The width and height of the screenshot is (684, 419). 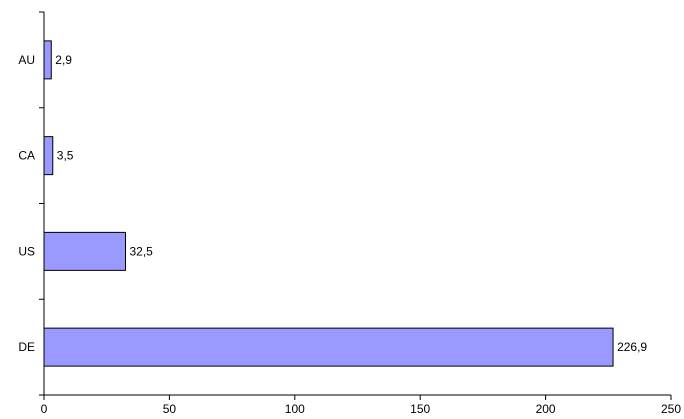 What do you see at coordinates (295, 409) in the screenshot?
I see `x-tick-label: 100` at bounding box center [295, 409].